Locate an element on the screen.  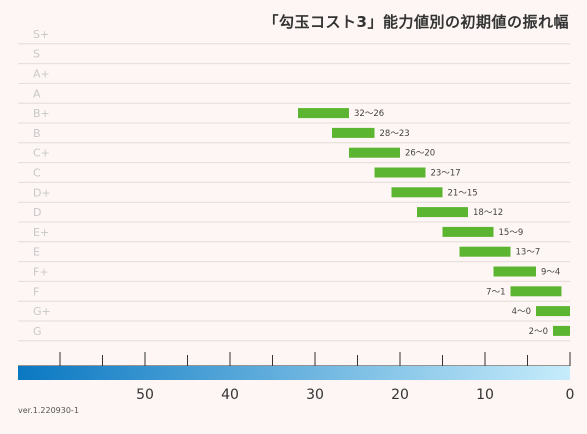
grade-label: D is located at coordinates (37, 212).